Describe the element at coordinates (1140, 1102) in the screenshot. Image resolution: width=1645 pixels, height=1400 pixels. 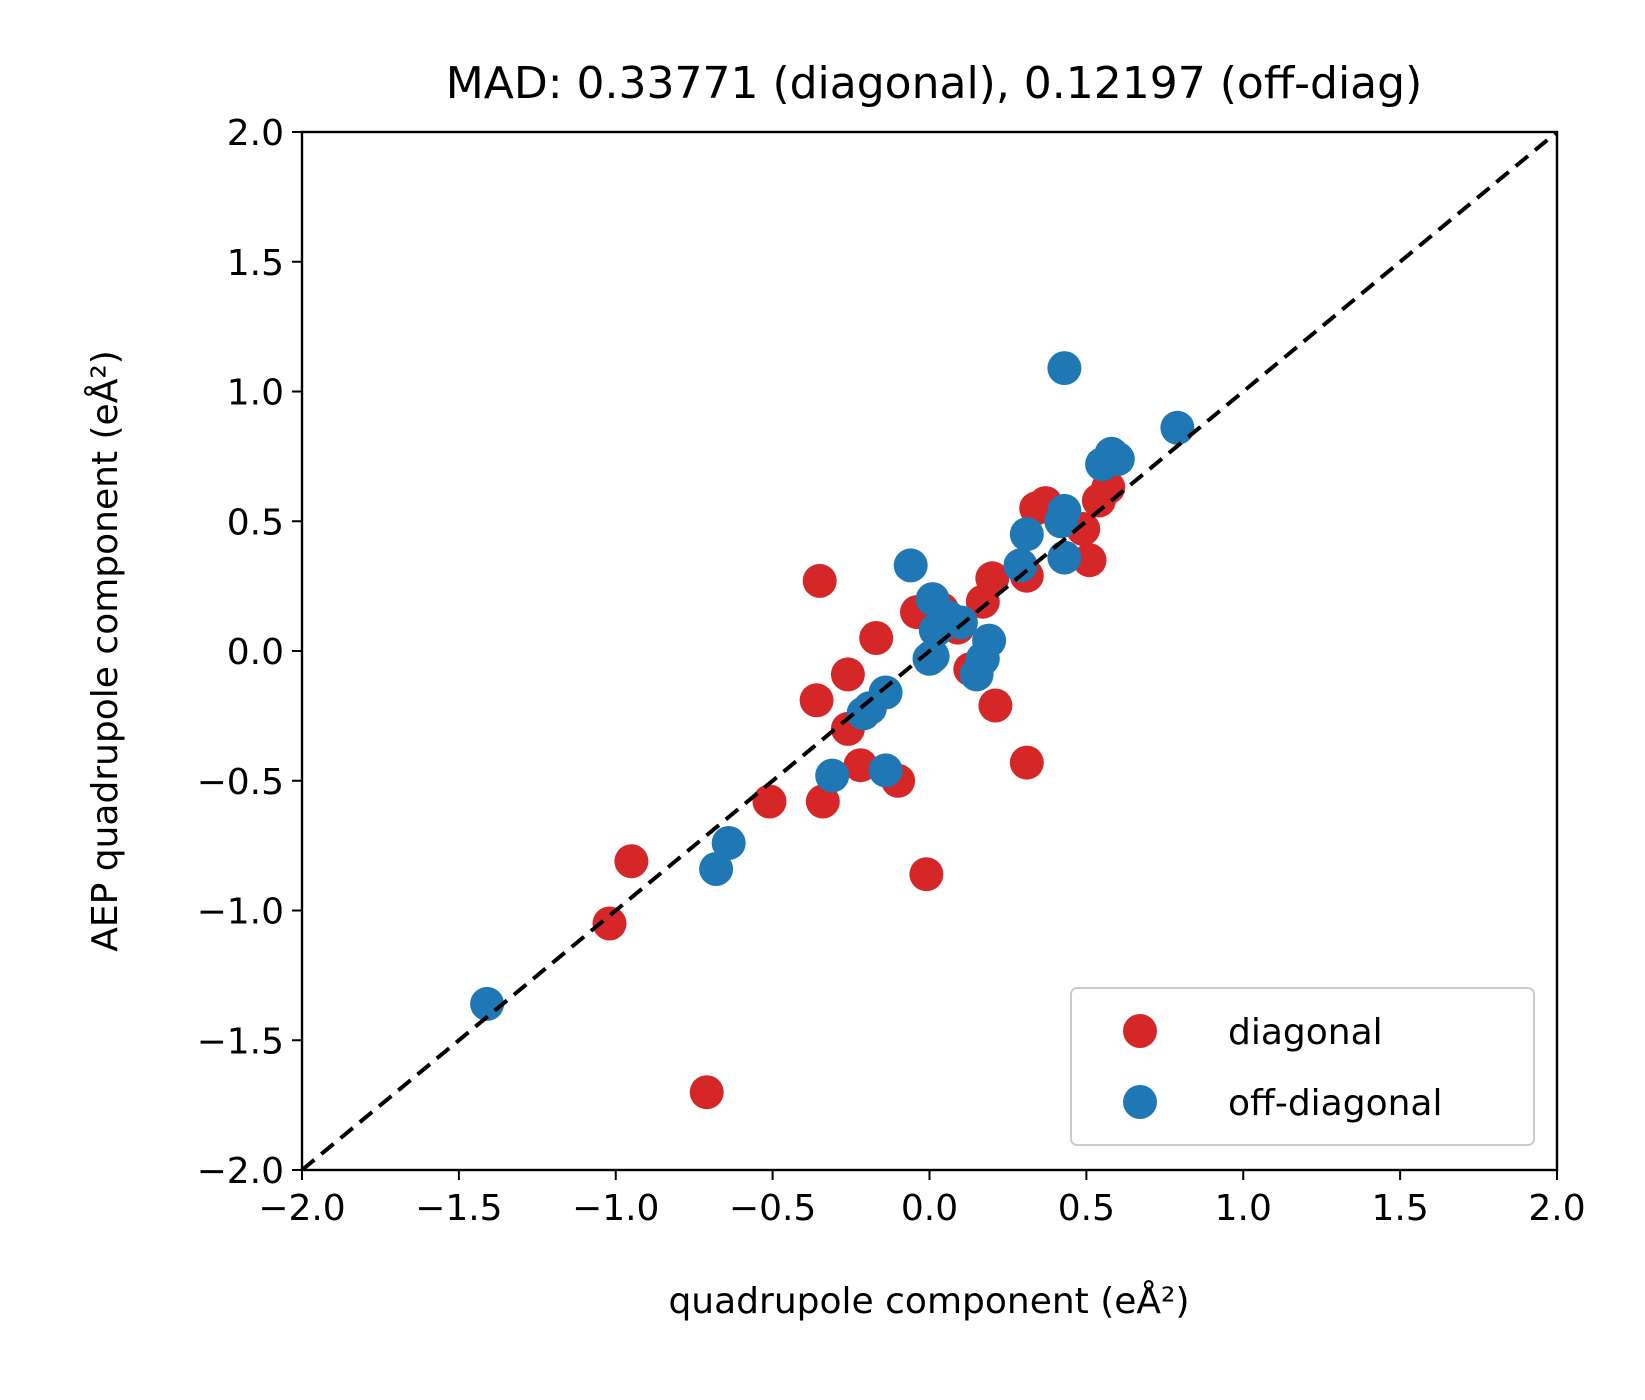
I see `legend-marker-off-diagonal` at that location.